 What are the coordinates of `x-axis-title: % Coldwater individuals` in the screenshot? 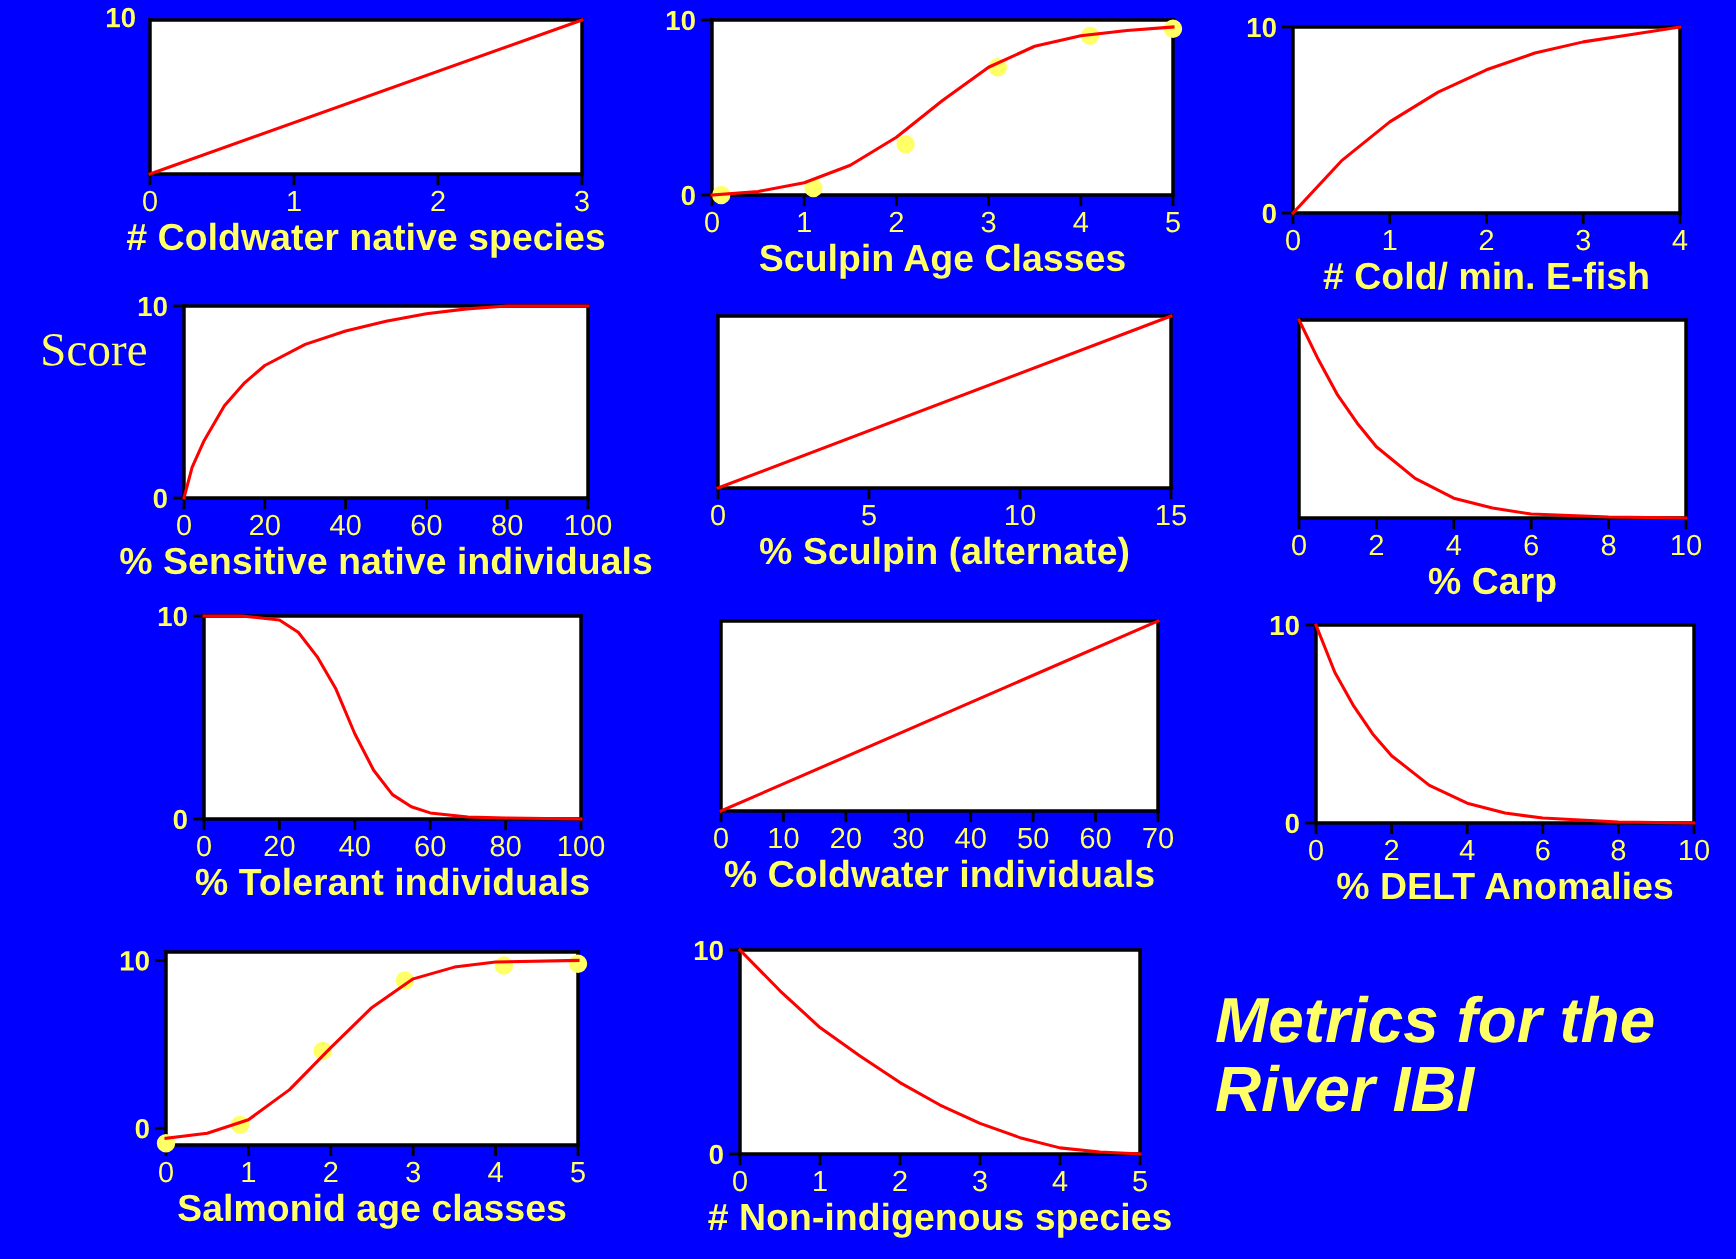 It's located at (939, 873).